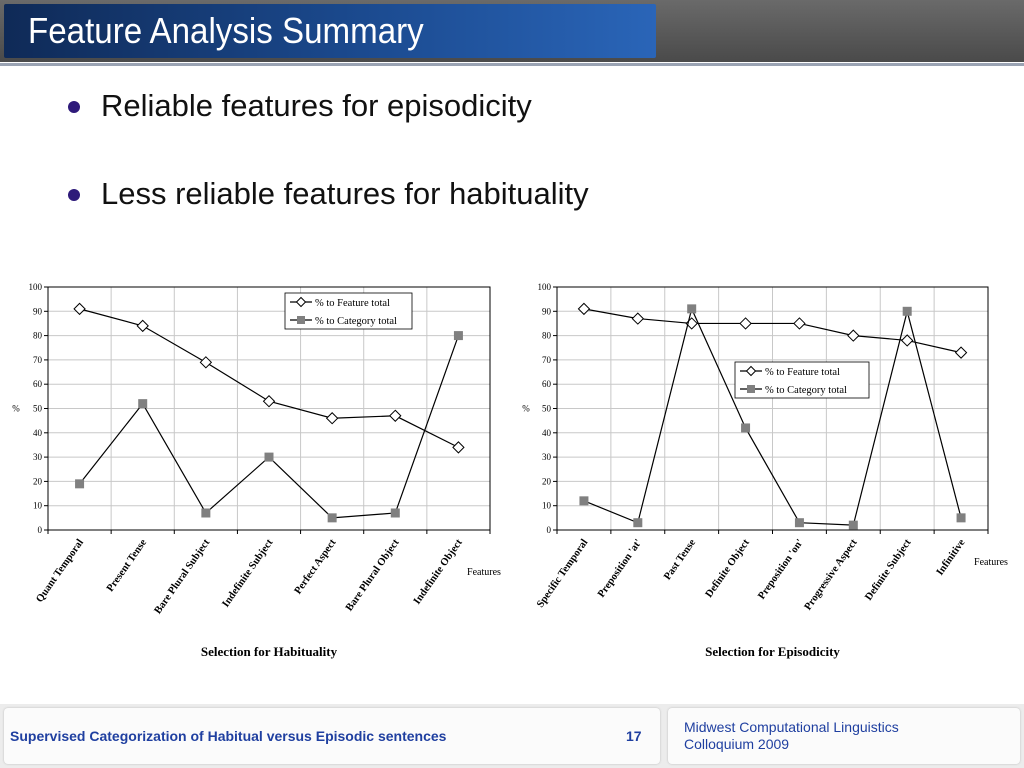  I want to click on x-tick-label: Bare Plural Object, so click(373, 575).